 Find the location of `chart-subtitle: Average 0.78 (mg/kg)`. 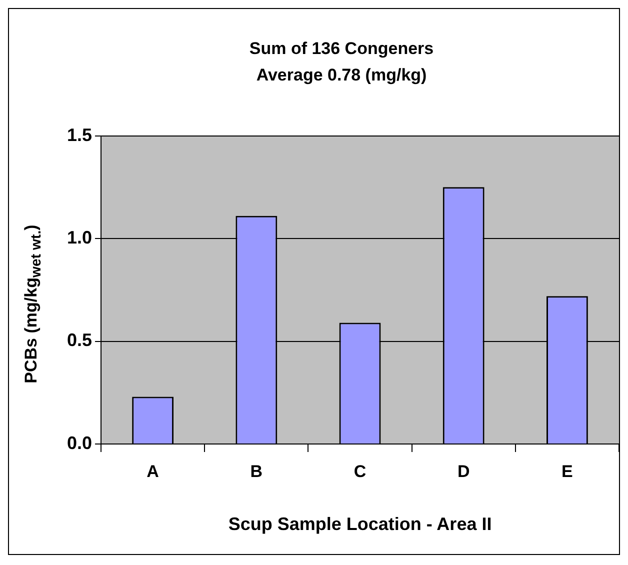

chart-subtitle: Average 0.78 (mg/kg) is located at coordinates (341, 74).